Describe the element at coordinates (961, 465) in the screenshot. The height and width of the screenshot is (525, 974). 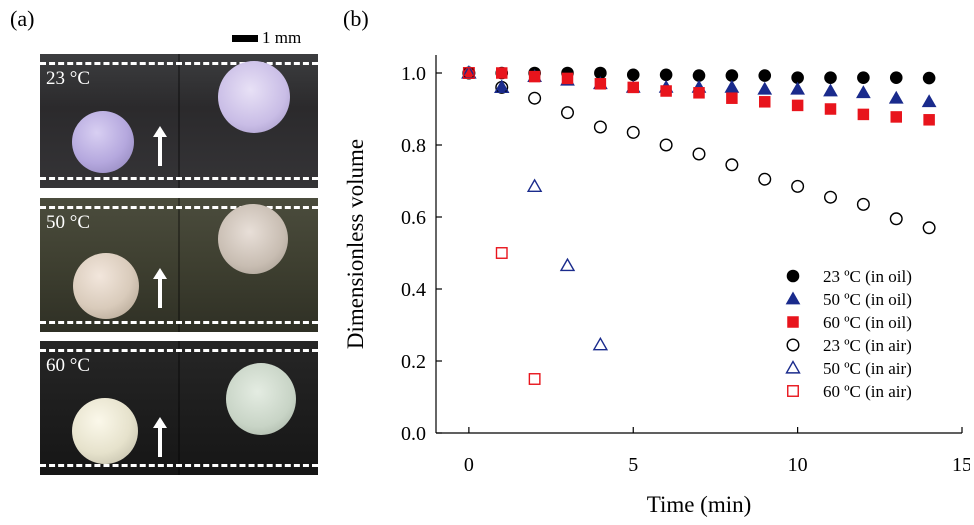
I see `x-tick-label: 15` at that location.